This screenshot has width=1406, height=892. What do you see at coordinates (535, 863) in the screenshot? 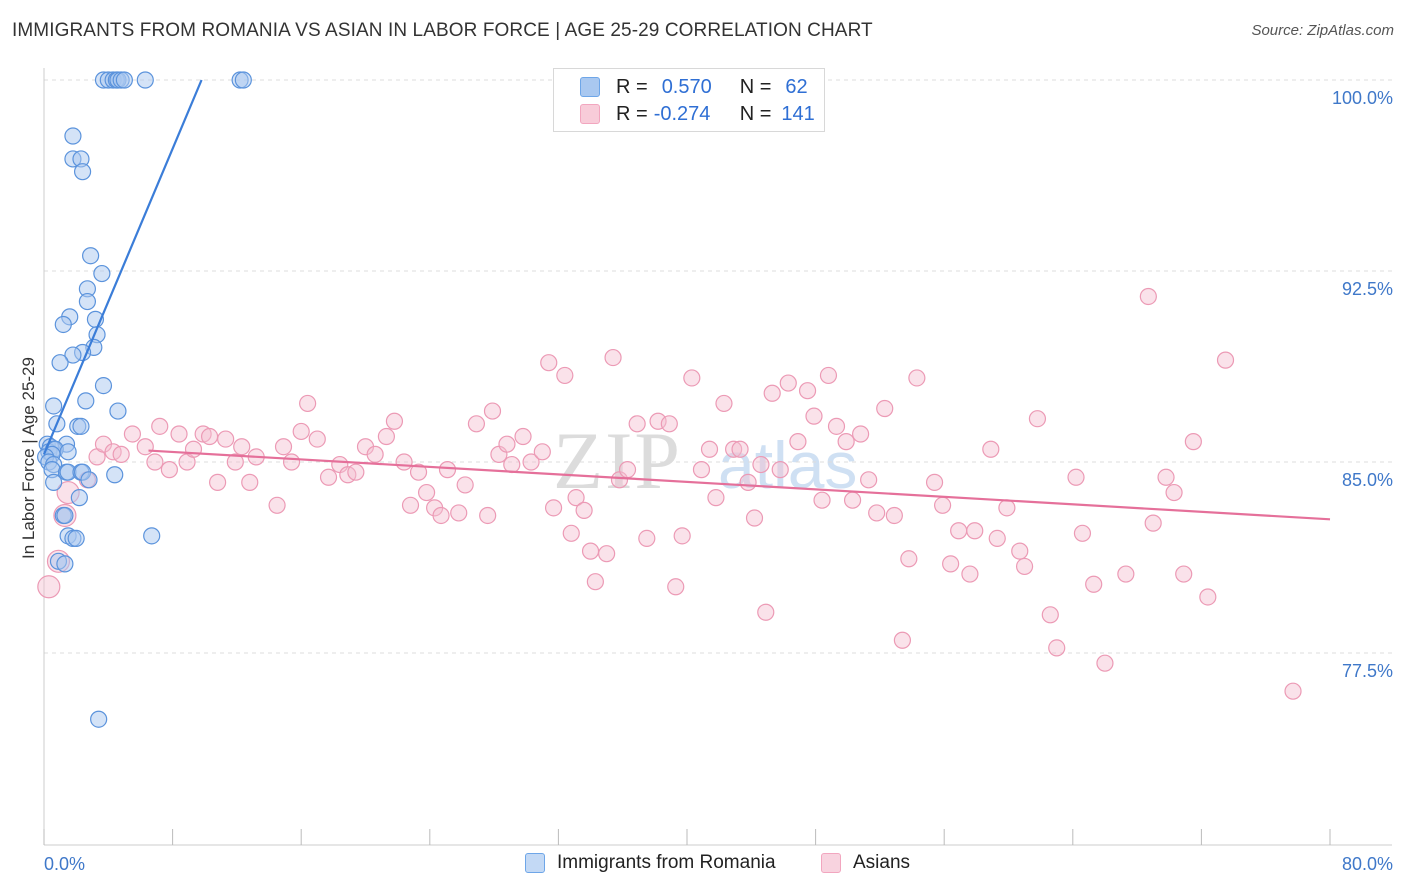
I see `romania-legend-swatch` at bounding box center [535, 863].